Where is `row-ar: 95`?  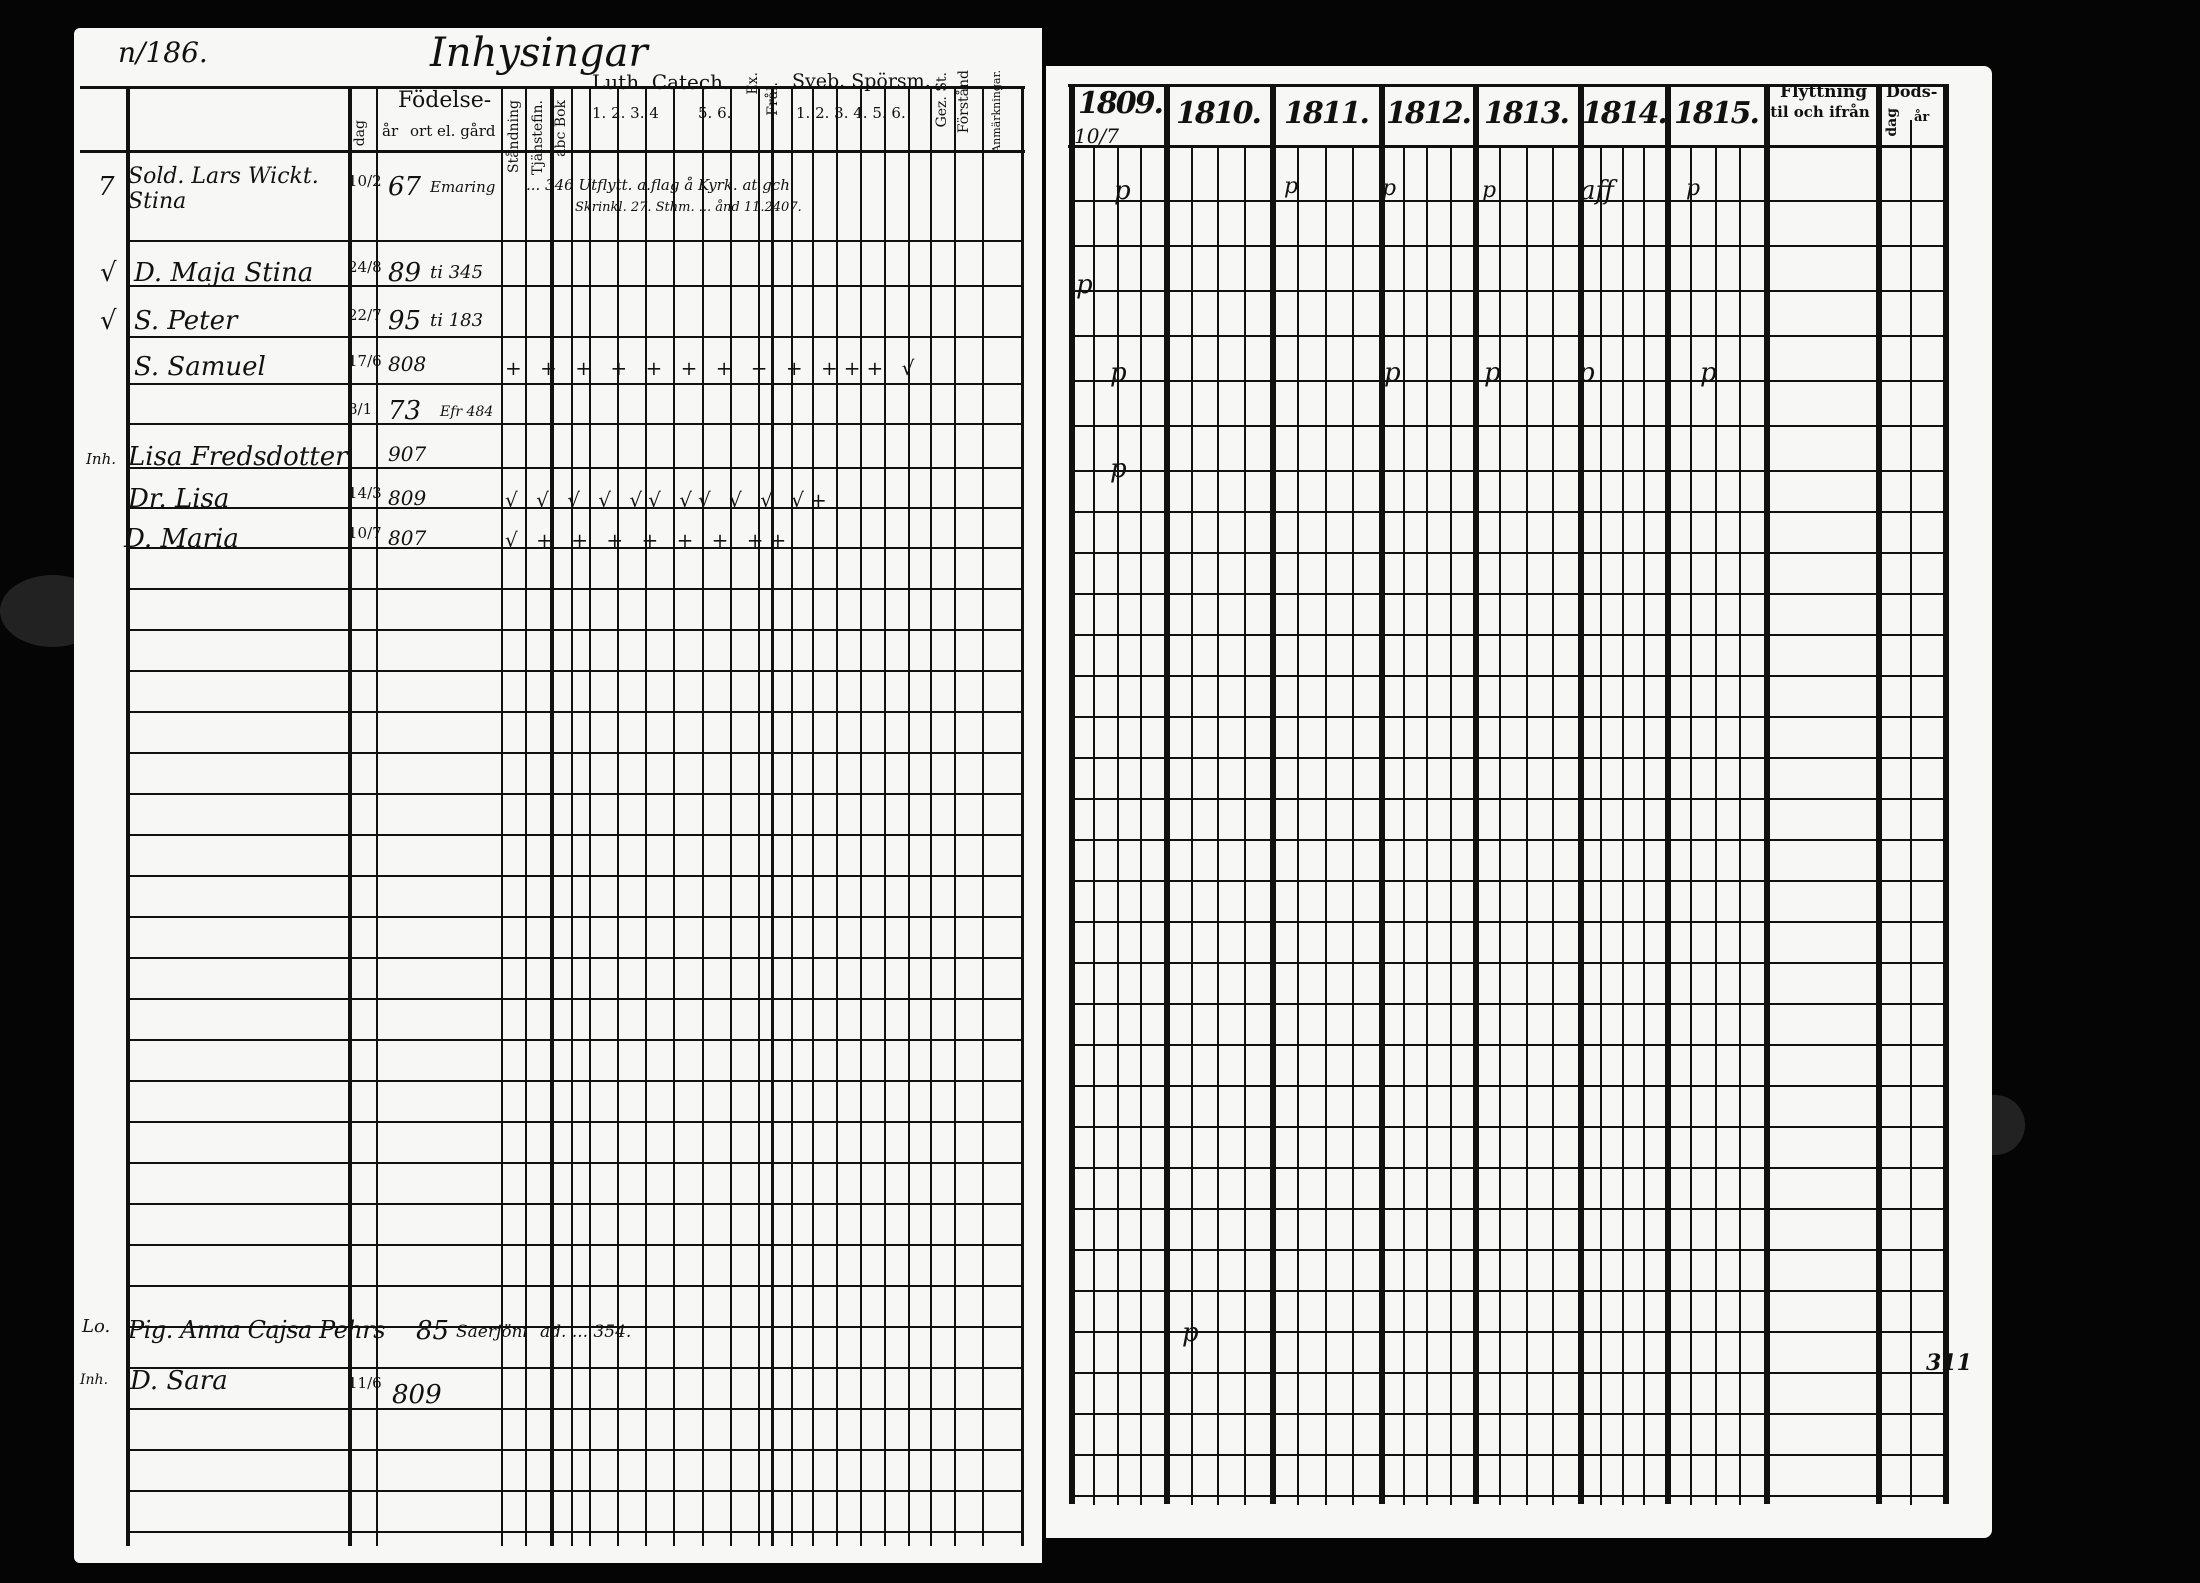
row-ar: 95 is located at coordinates (405, 321).